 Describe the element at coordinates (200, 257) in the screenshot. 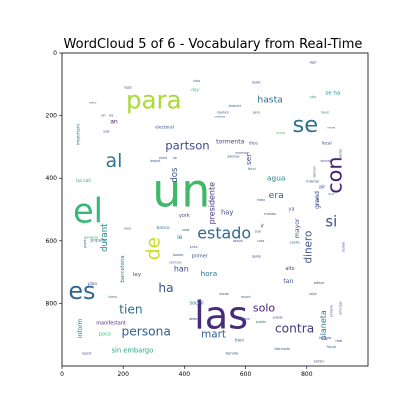

I see `word: primer` at that location.